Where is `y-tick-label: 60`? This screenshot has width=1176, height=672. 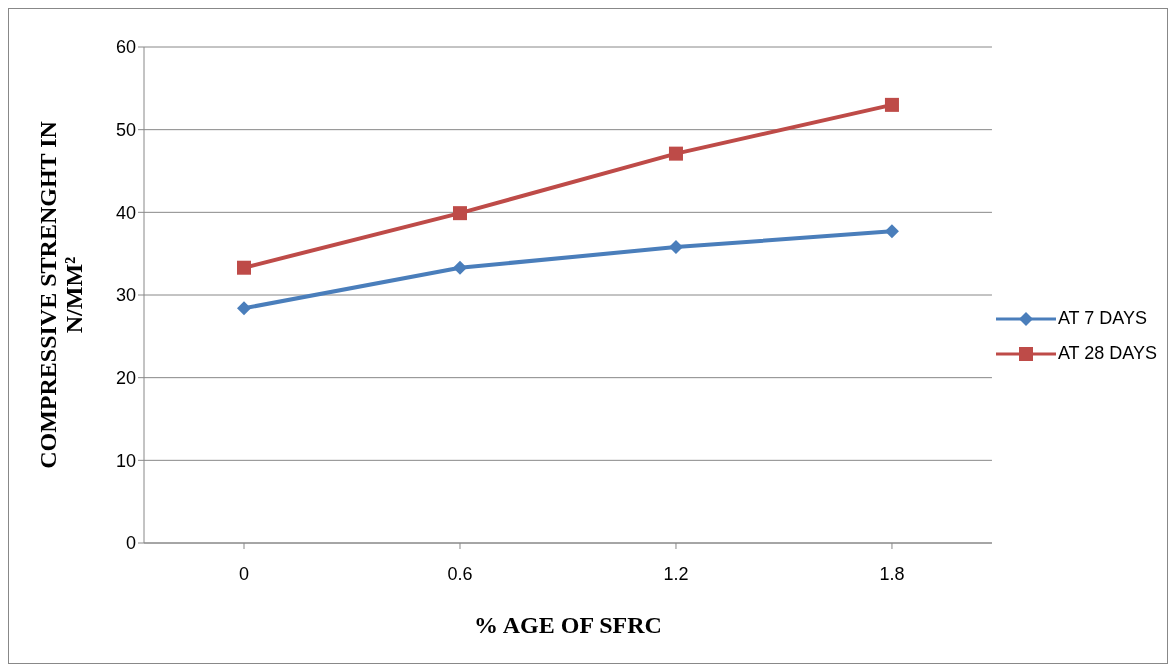 y-tick-label: 60 is located at coordinates (125, 47).